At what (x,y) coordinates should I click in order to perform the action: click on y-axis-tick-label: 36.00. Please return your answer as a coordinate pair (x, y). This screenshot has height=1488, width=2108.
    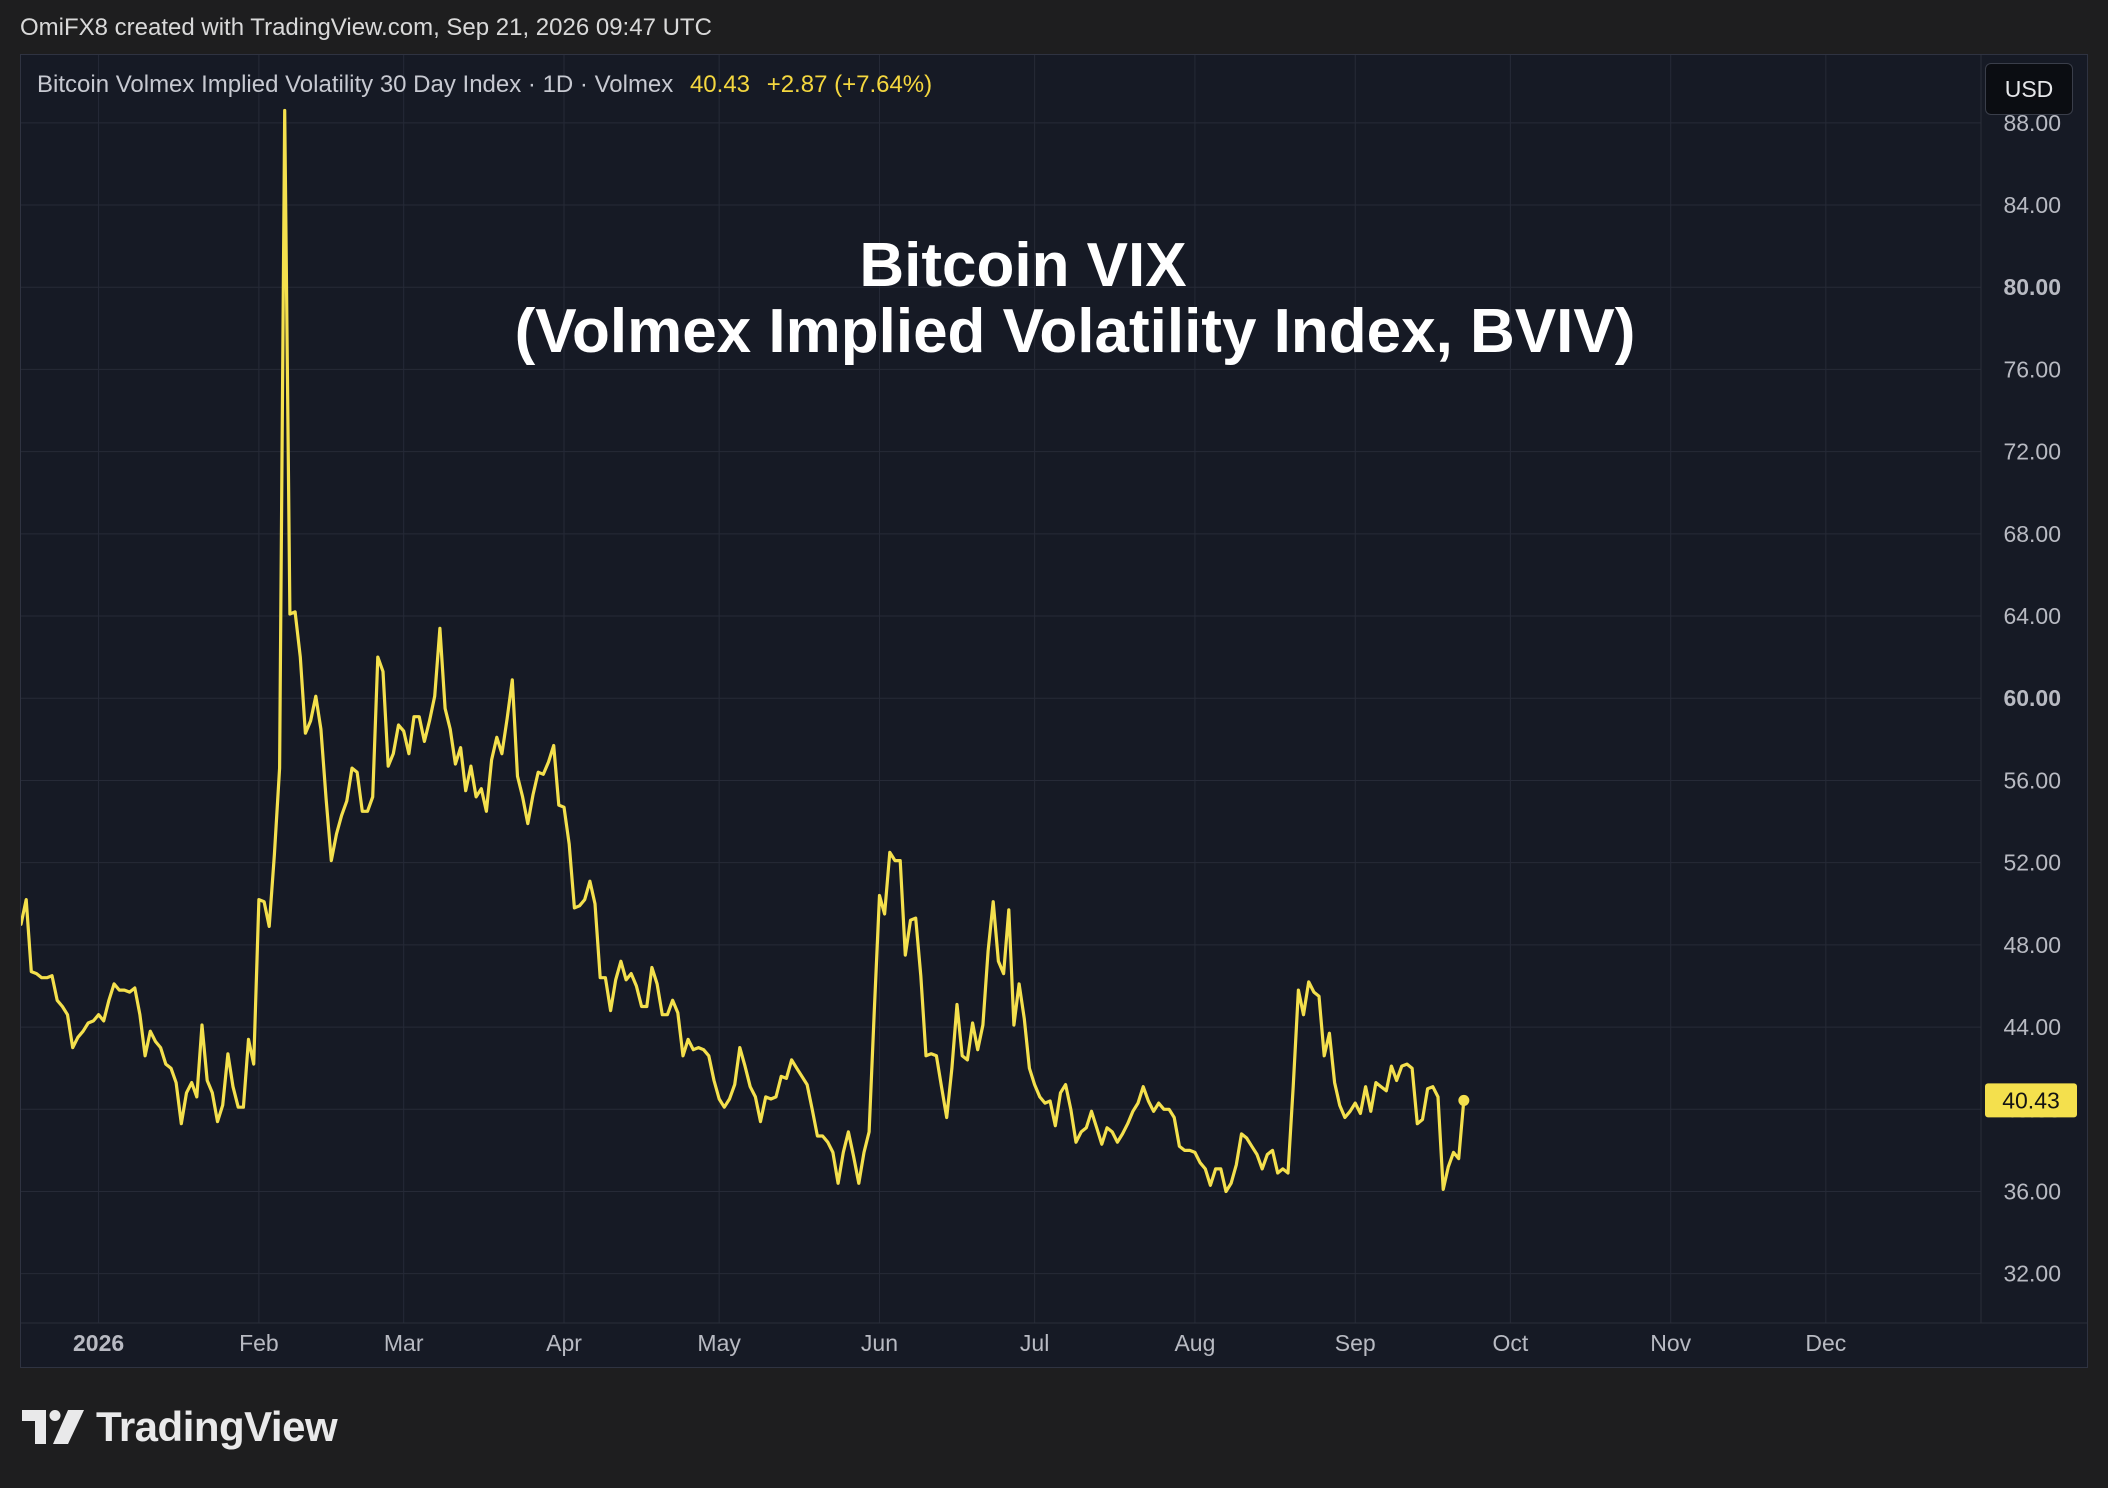
    Looking at the image, I should click on (2032, 1191).